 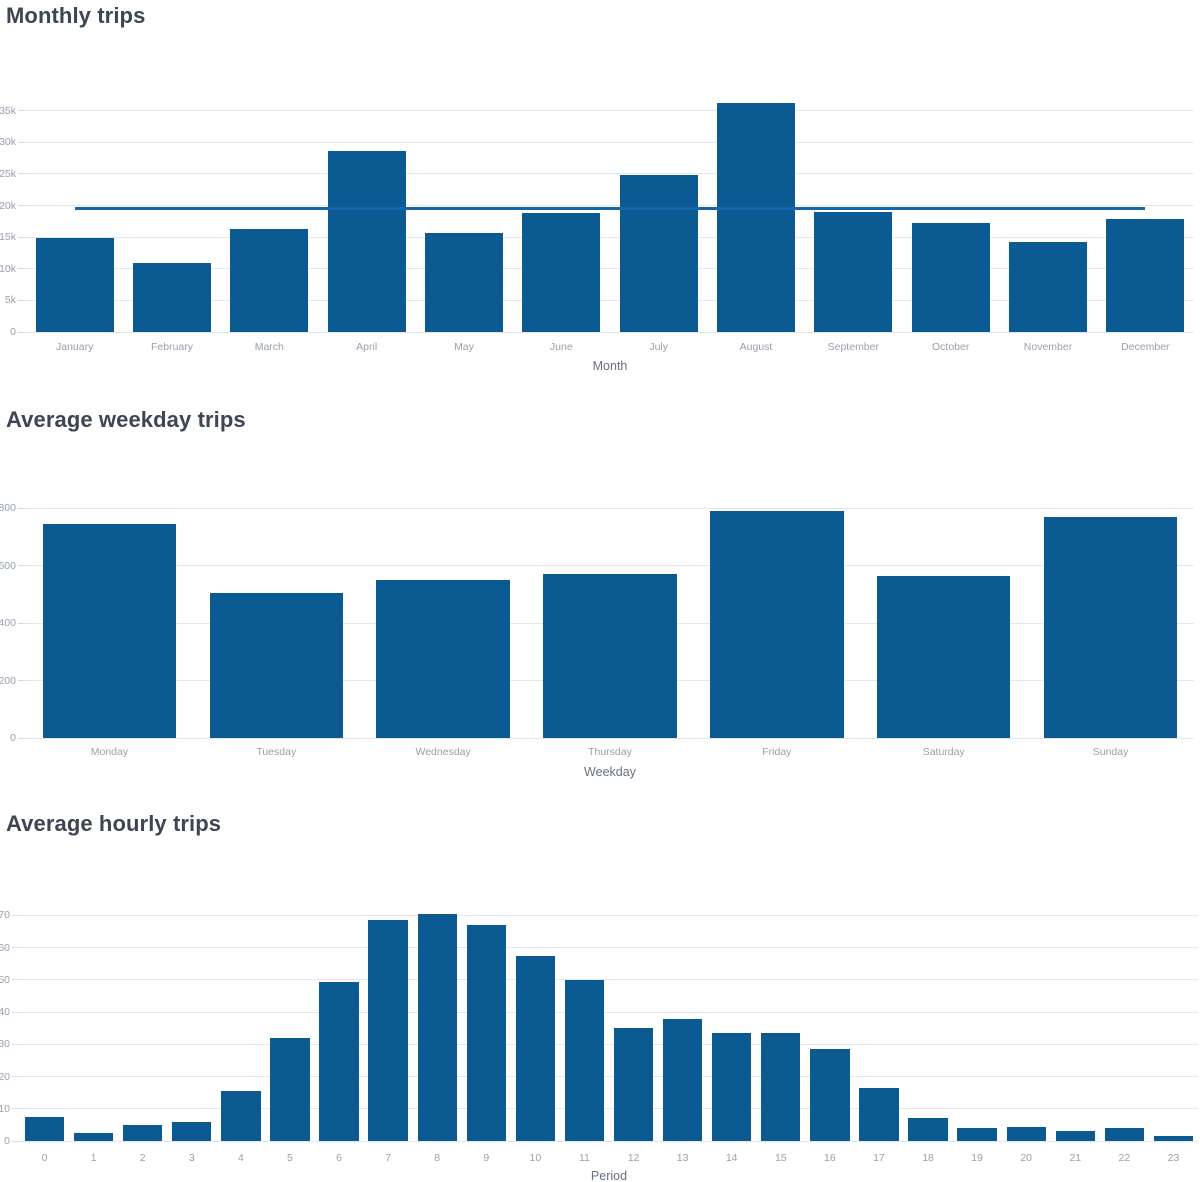 I want to click on x-tick-label: August, so click(x=756, y=347).